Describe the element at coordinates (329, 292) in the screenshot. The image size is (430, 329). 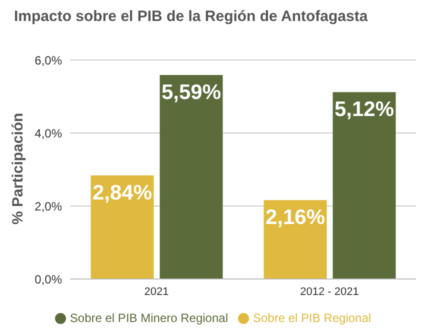
I see `x-tick-label: 2012 - 2021` at that location.